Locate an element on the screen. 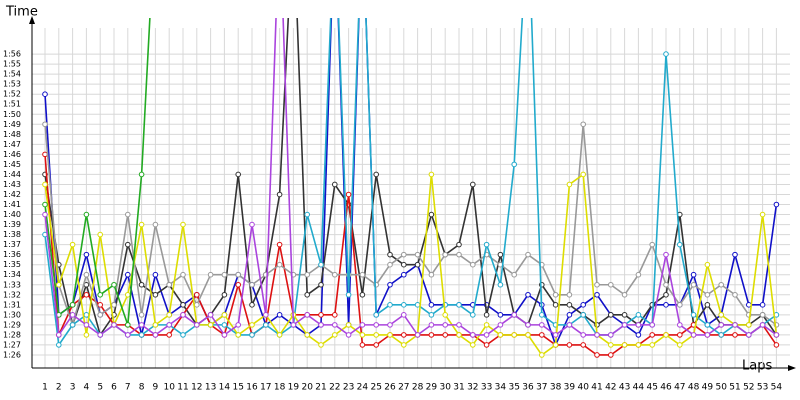  x-axis-title: Laps is located at coordinates (757, 366).